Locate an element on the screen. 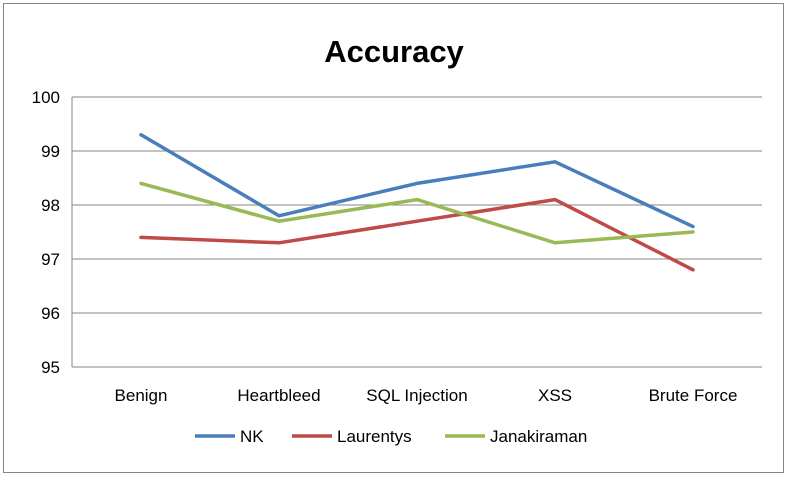 This screenshot has width=789, height=478. series-line-nk is located at coordinates (417, 181).